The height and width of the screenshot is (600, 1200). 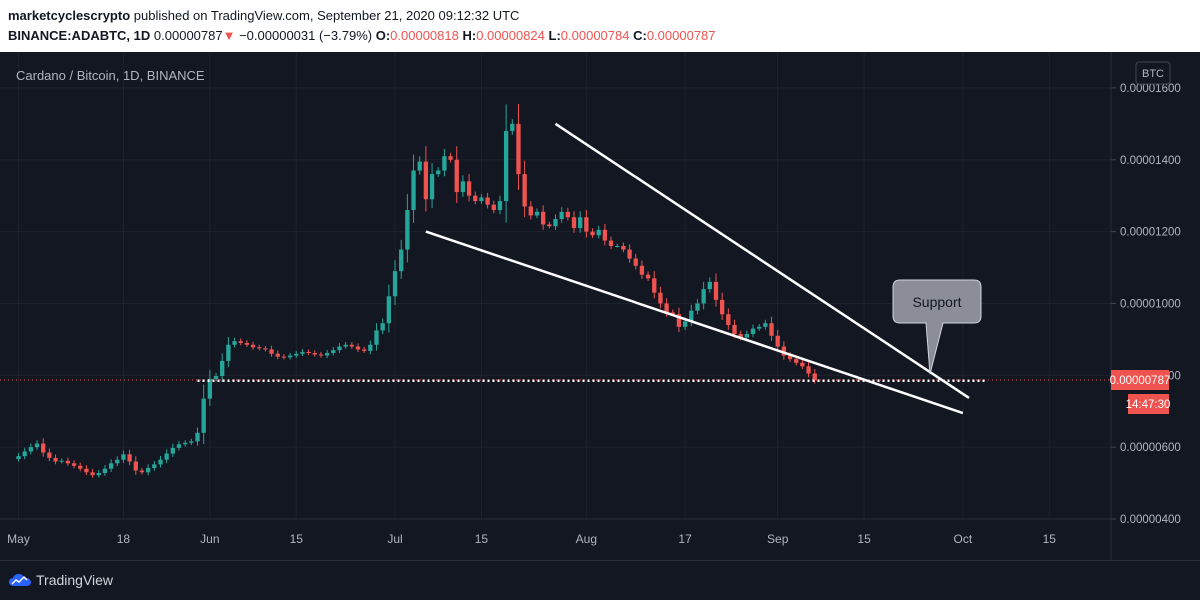 I want to click on countdown-tag: 14:47:30, so click(x=1148, y=404).